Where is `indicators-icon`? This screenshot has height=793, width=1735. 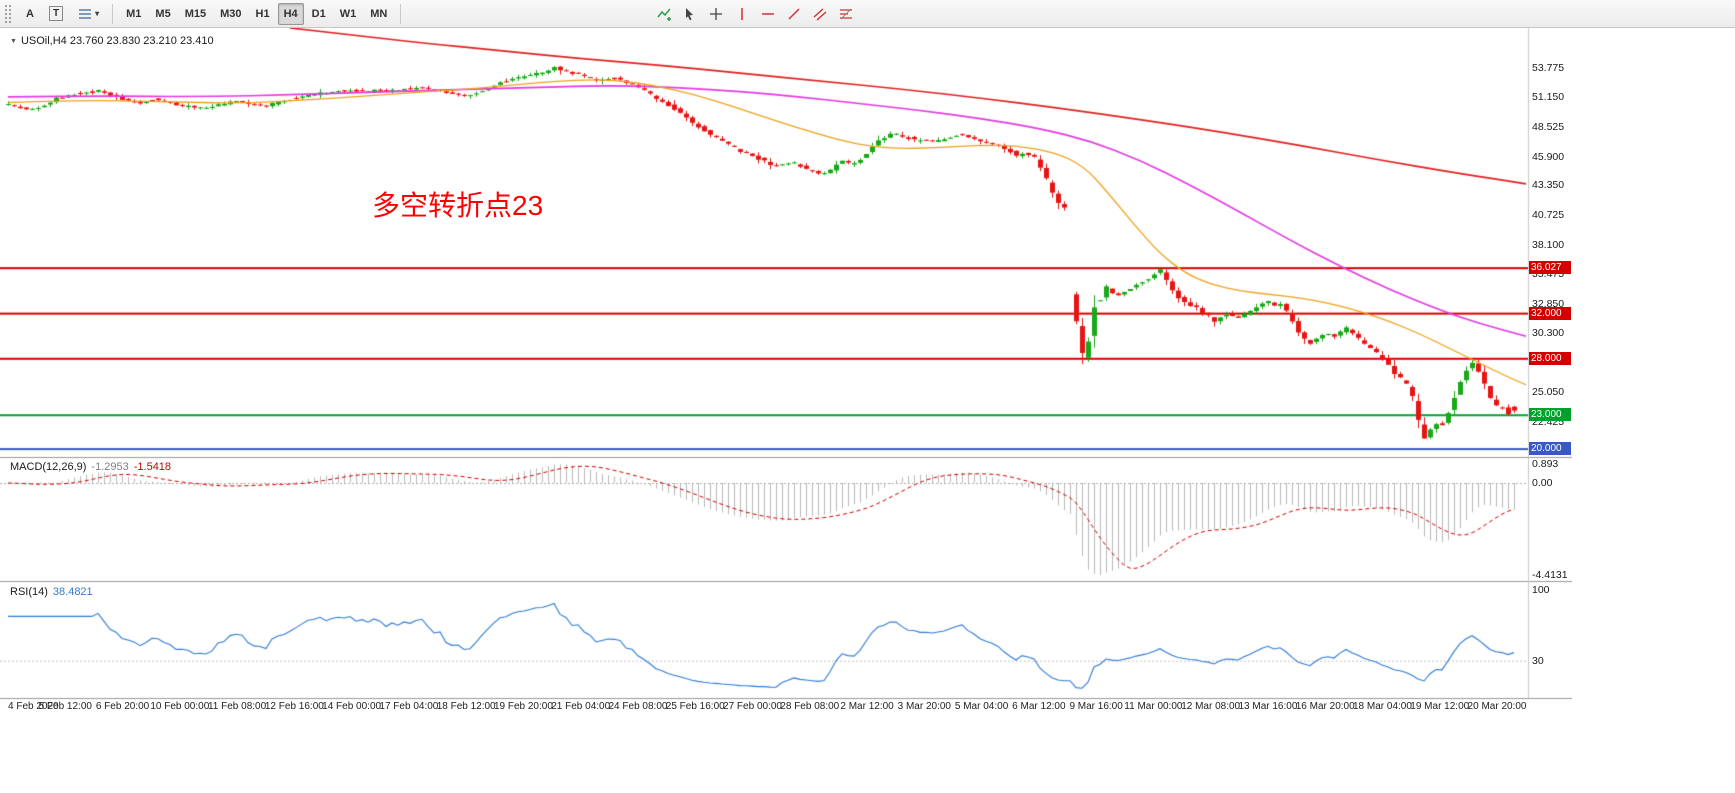
indicators-icon is located at coordinates (664, 14).